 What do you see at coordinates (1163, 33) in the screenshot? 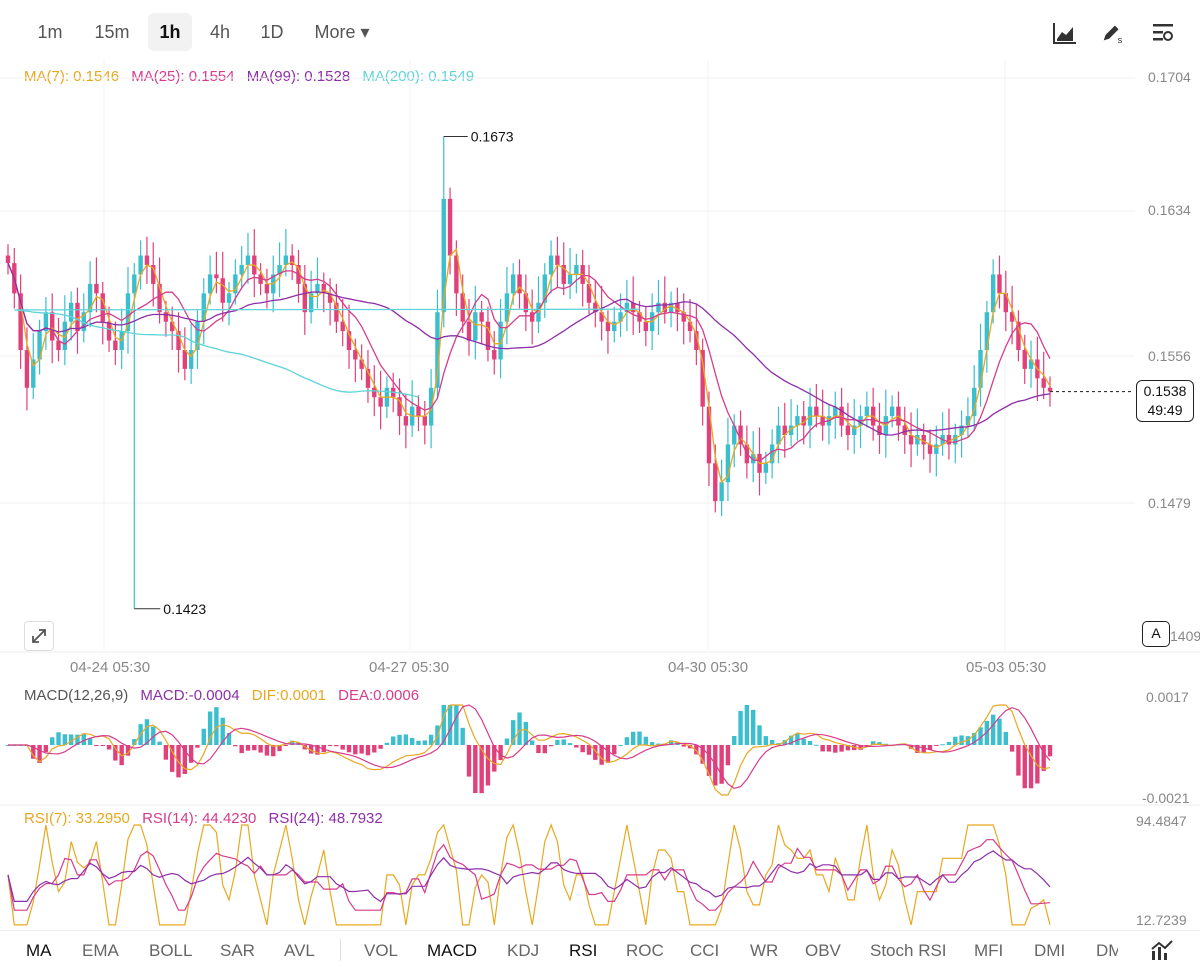
I see `indicator-settings-icon` at bounding box center [1163, 33].